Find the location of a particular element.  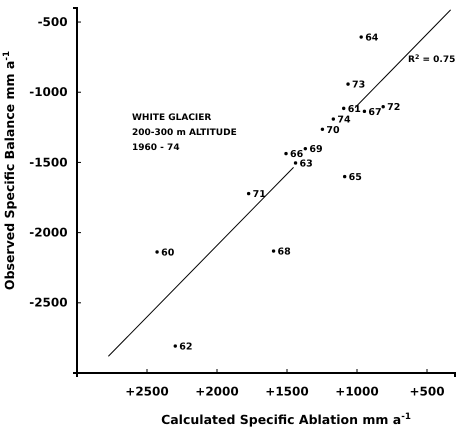

annotation: 1960 - 74 is located at coordinates (156, 148).